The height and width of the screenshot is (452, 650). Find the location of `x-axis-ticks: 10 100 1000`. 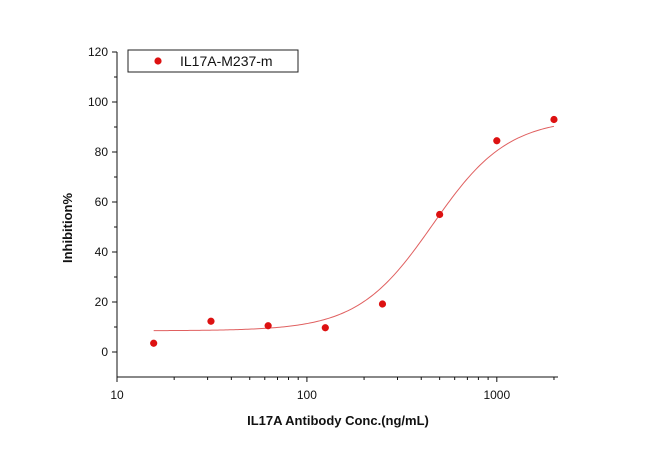

x-axis-ticks: 10 100 1000 is located at coordinates (332, 389).